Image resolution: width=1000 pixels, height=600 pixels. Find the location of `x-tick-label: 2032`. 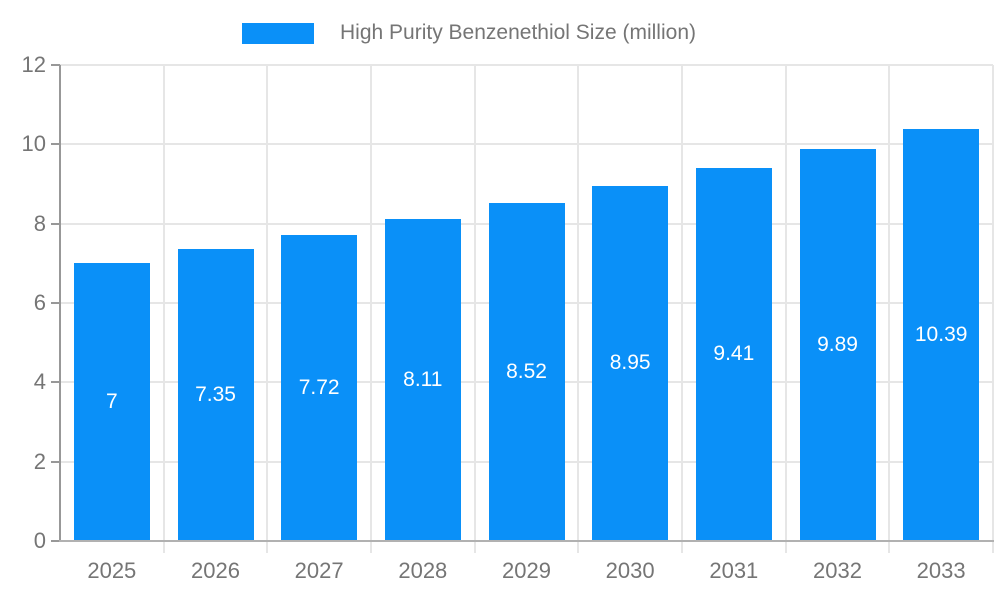

x-tick-label: 2032 is located at coordinates (837, 570).